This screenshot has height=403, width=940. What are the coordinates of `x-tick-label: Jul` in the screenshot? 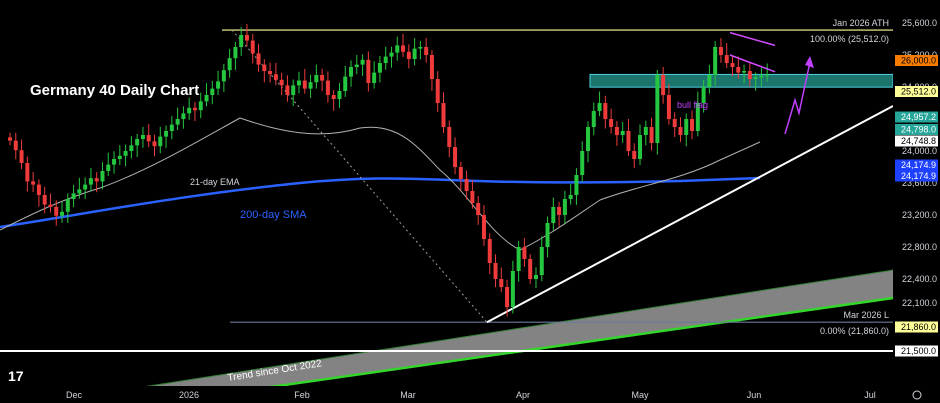 It's located at (870, 395).